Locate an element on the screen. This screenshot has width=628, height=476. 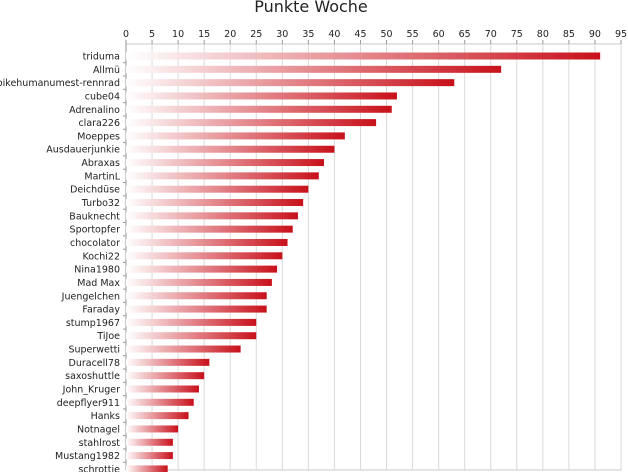
chart-title: Punkte Woche is located at coordinates (311, 8).